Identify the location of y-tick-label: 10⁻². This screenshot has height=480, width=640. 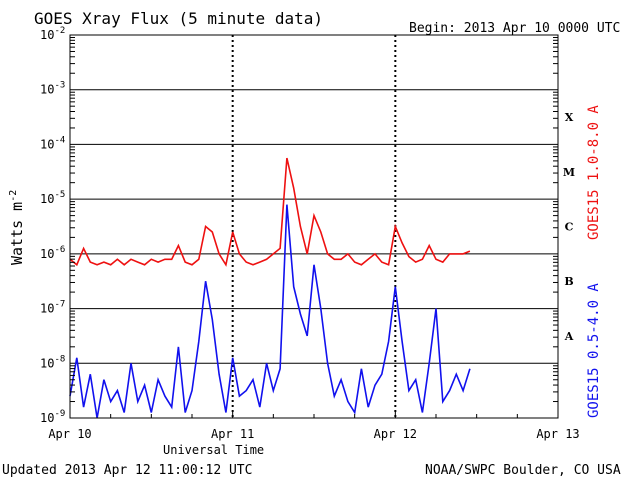
(52, 34).